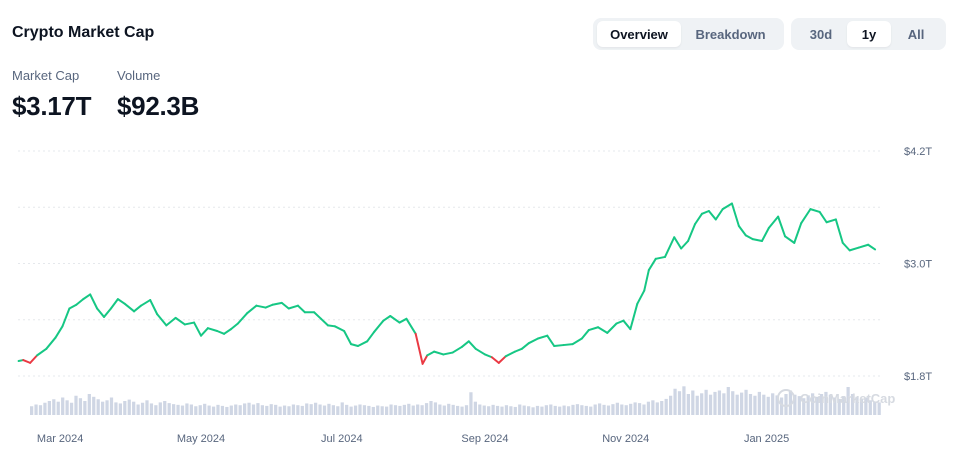 This screenshot has height=476, width=962. I want to click on market-cap-value: $3.17T, so click(52, 106).